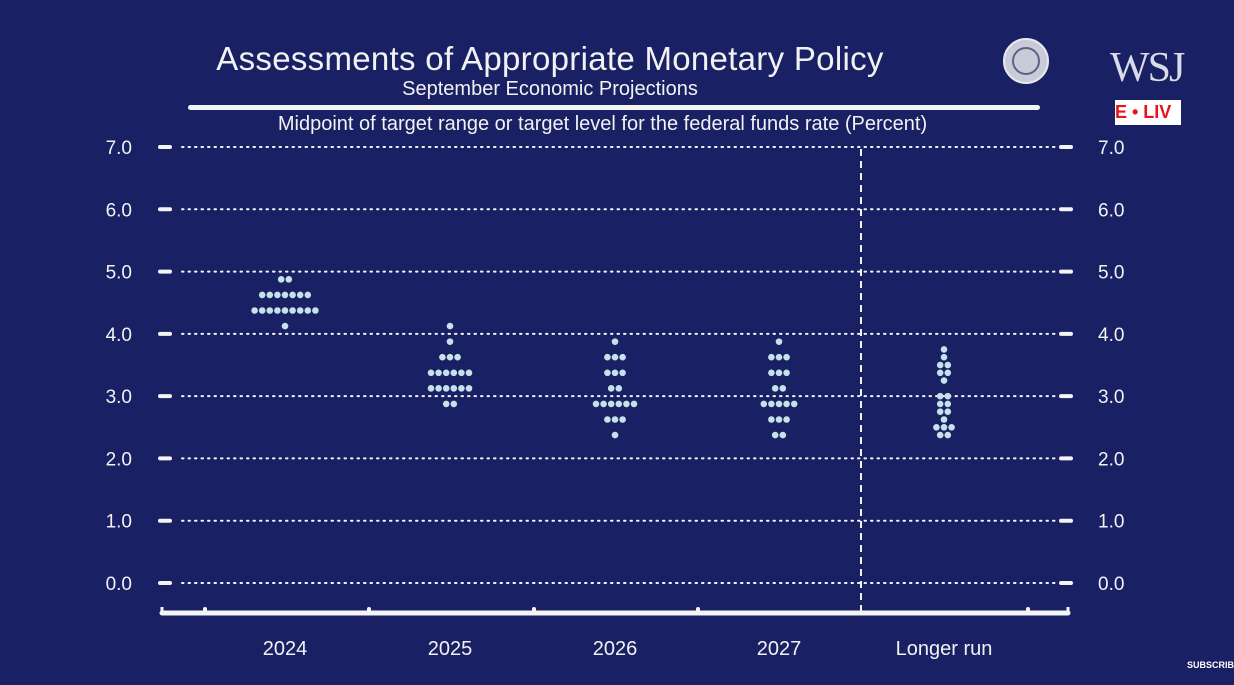 This screenshot has height=685, width=1234. What do you see at coordinates (450, 649) in the screenshot?
I see `x-category-label: 2025` at bounding box center [450, 649].